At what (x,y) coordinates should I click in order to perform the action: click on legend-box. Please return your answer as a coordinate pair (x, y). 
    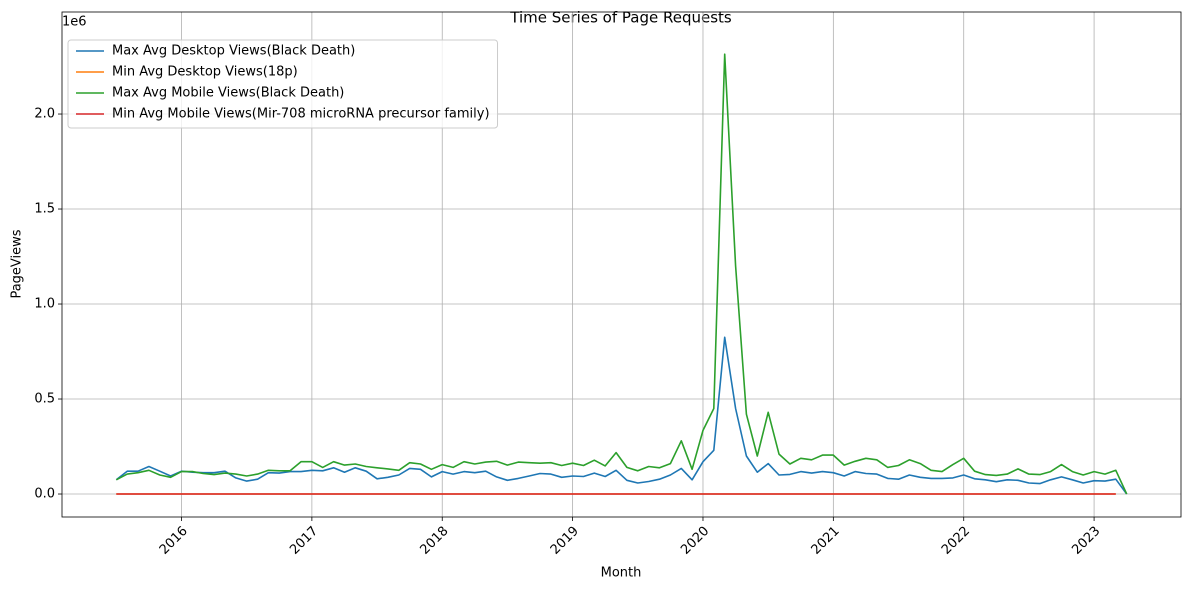
    Looking at the image, I should click on (283, 84).